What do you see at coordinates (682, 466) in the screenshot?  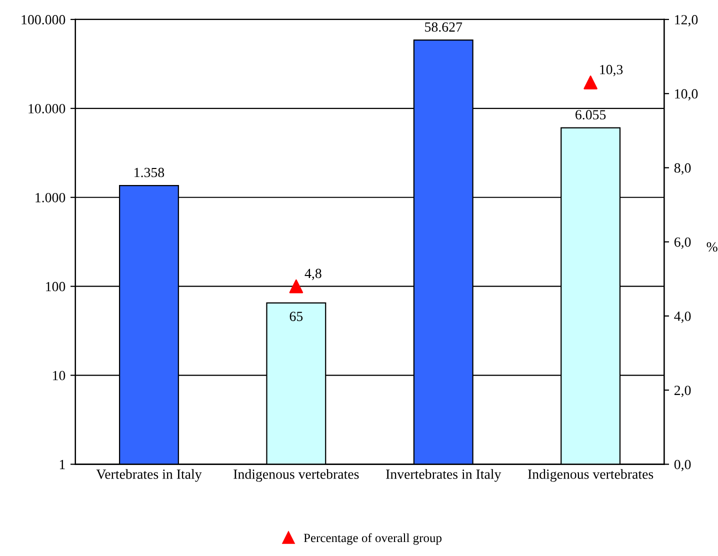 I see `y2-tick-label: 0,0` at bounding box center [682, 466].